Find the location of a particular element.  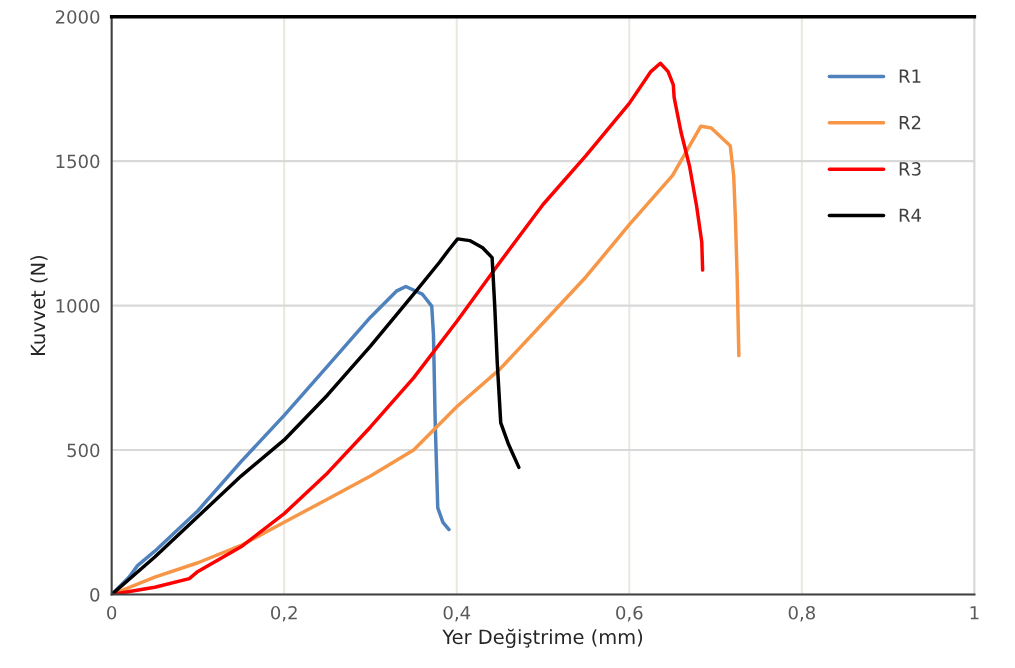

y-tick-label: 2000 is located at coordinates (77, 17).